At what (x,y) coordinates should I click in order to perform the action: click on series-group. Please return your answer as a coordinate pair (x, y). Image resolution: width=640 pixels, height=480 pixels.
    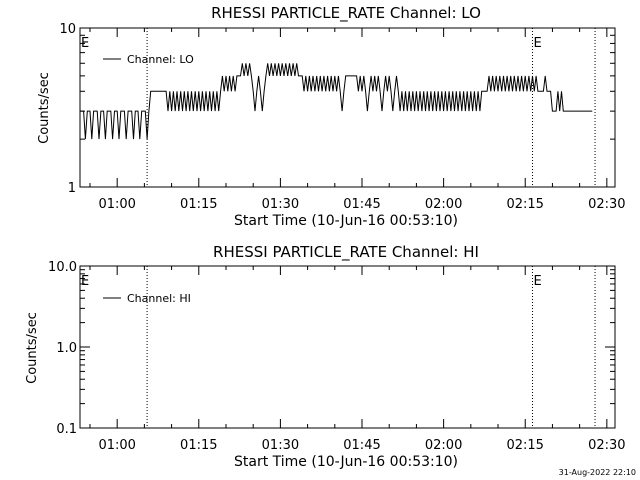
    Looking at the image, I should click on (336, 101).